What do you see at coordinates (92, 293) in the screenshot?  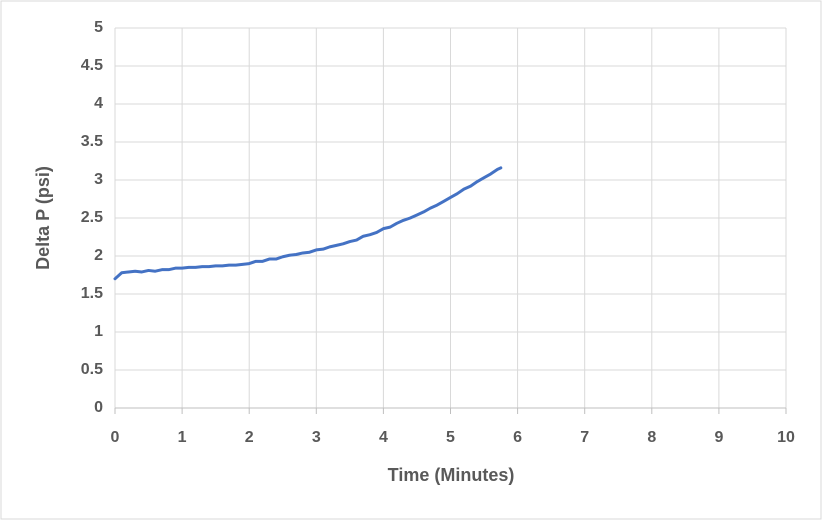 I see `y-tick-label: 1.5` at bounding box center [92, 293].